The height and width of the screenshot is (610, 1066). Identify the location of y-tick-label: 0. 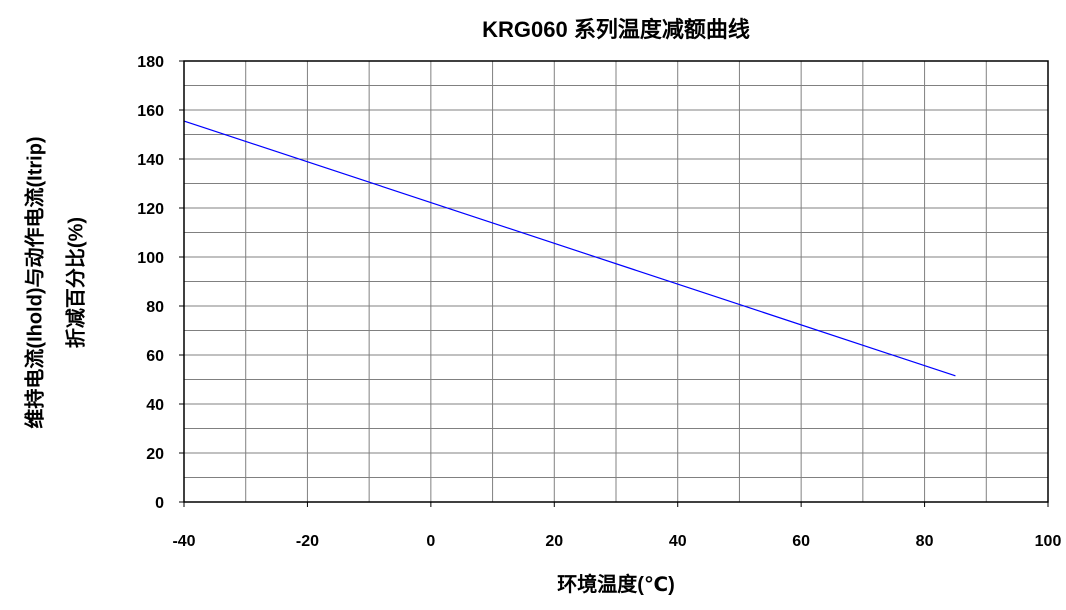
(159, 503).